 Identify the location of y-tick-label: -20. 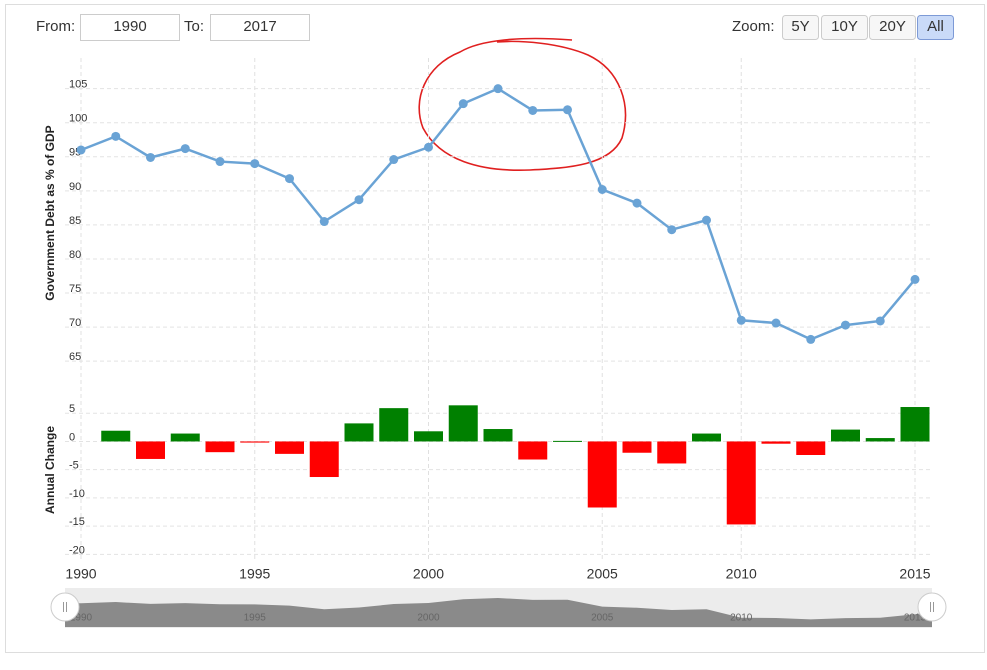
(77, 550).